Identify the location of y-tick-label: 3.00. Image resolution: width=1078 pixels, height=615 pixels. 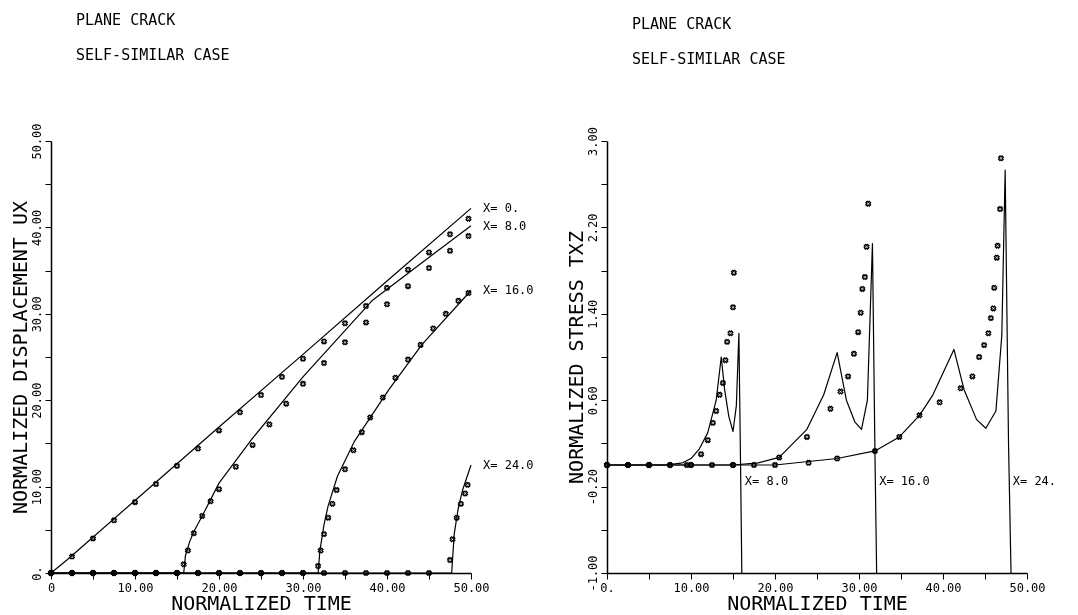
(592, 141).